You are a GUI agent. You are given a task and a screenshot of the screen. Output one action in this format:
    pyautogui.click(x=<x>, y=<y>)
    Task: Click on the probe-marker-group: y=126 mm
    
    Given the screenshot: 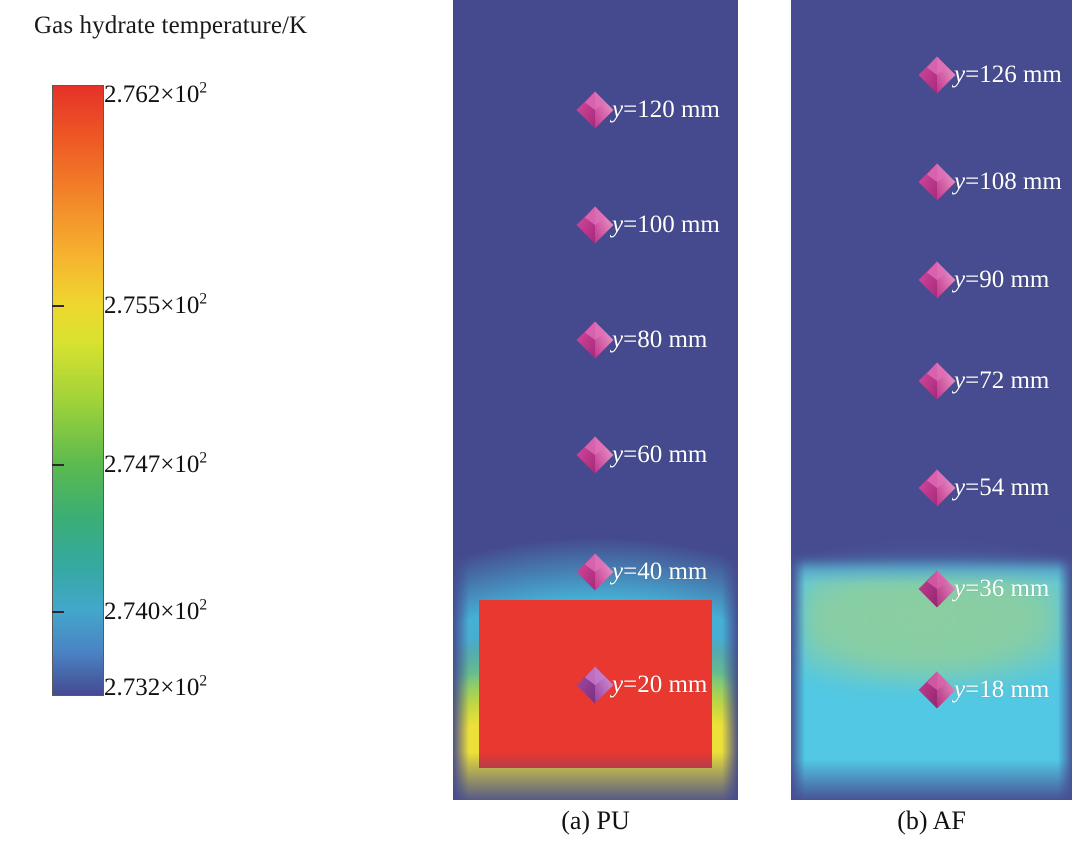 What is the action you would take?
    pyautogui.click(x=989, y=75)
    